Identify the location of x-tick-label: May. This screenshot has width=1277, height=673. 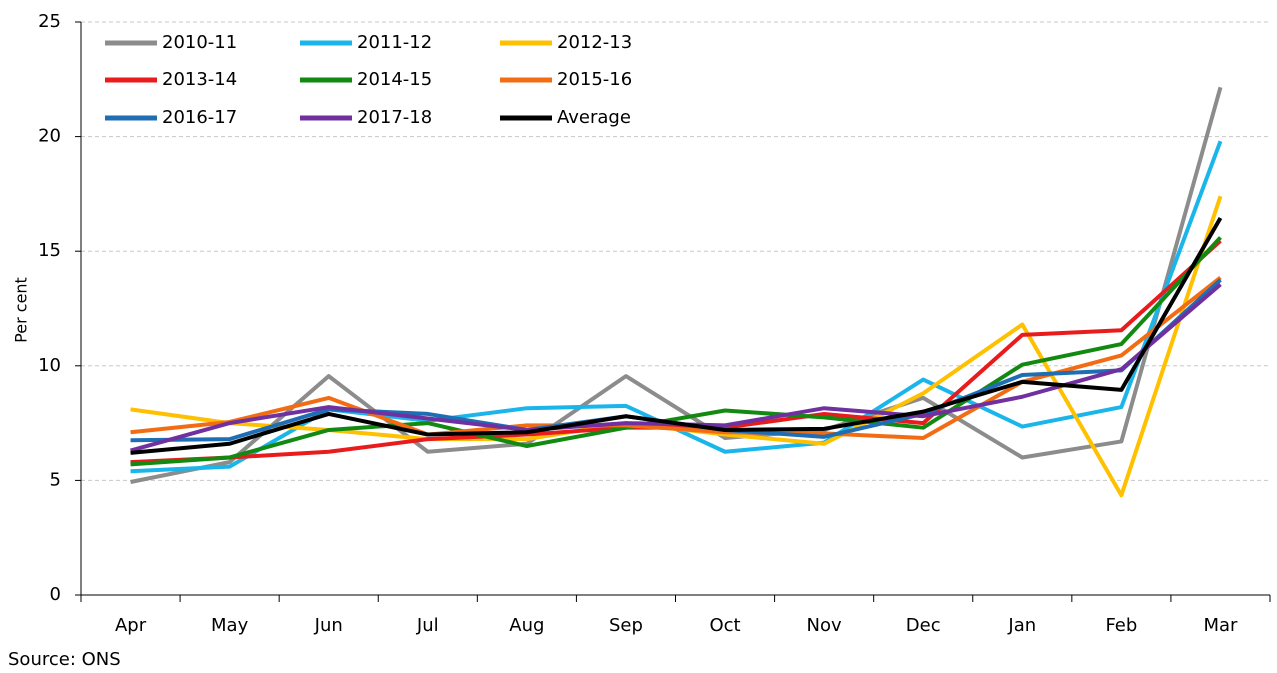
(230, 625).